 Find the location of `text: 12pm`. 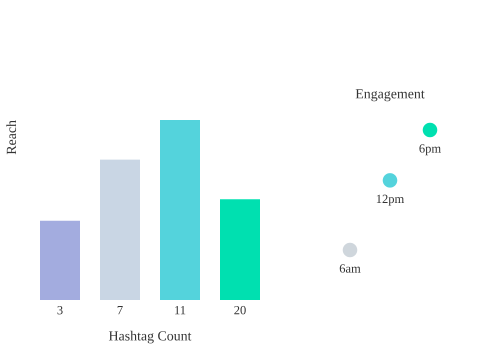

text: 12pm is located at coordinates (390, 200).